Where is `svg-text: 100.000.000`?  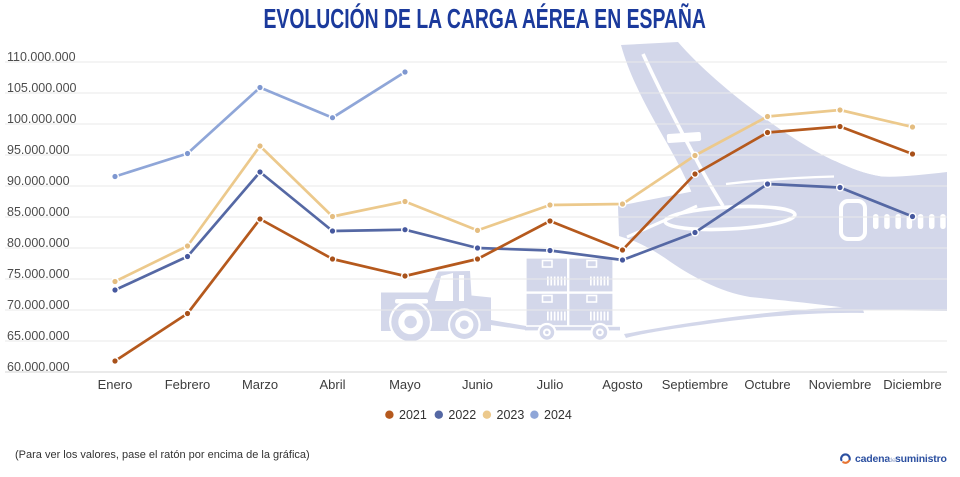 svg-text: 100.000.000 is located at coordinates (42, 119).